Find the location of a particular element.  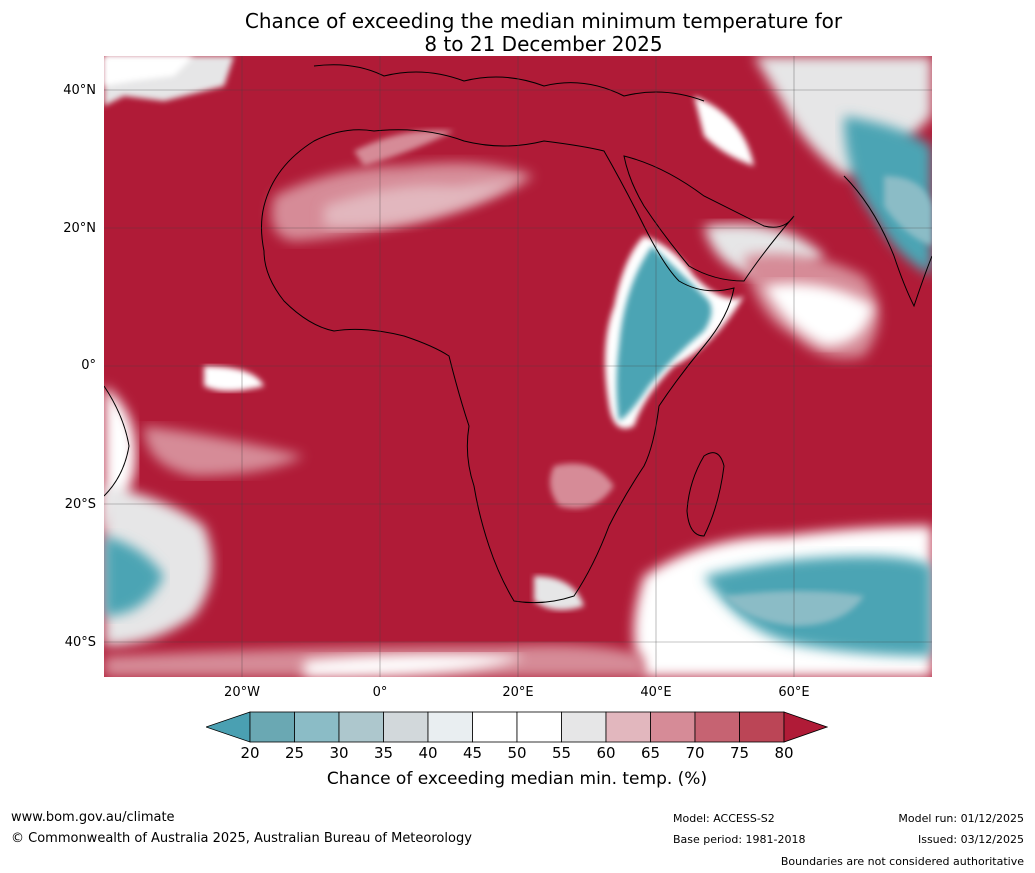

colorbar-tick-label: 30 is located at coordinates (339, 753).